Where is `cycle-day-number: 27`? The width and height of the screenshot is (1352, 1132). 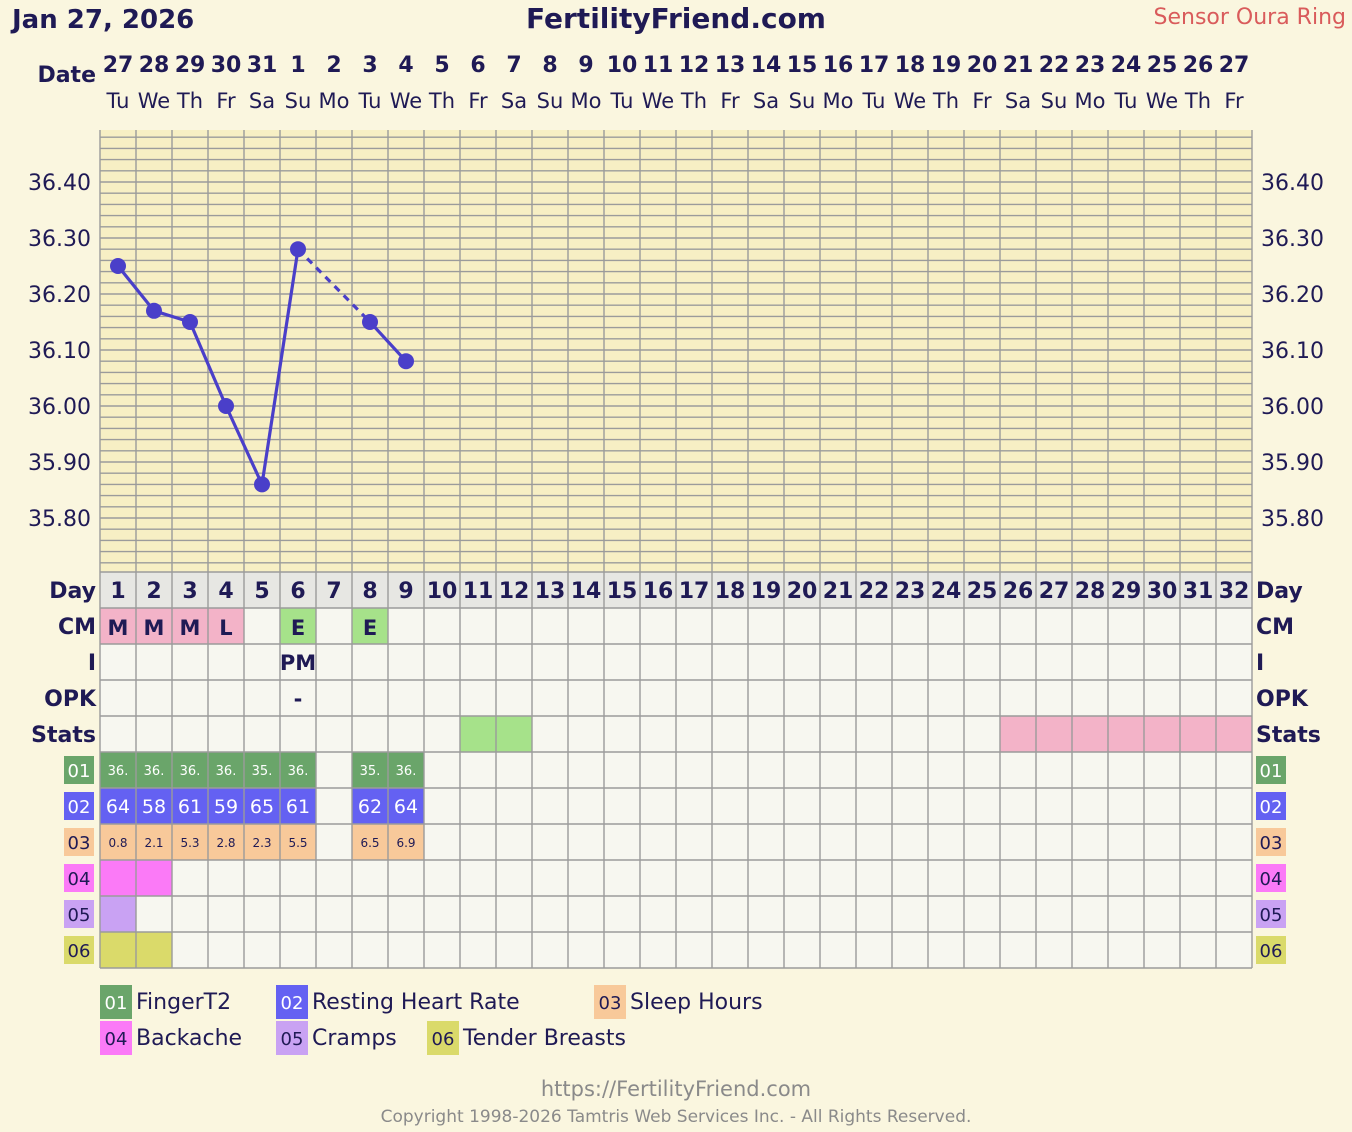 cycle-day-number: 27 is located at coordinates (1054, 591).